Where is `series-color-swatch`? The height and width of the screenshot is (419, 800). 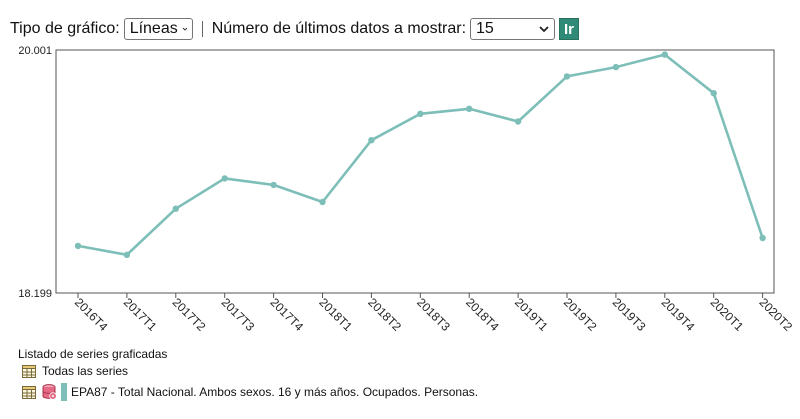 series-color-swatch is located at coordinates (64, 392).